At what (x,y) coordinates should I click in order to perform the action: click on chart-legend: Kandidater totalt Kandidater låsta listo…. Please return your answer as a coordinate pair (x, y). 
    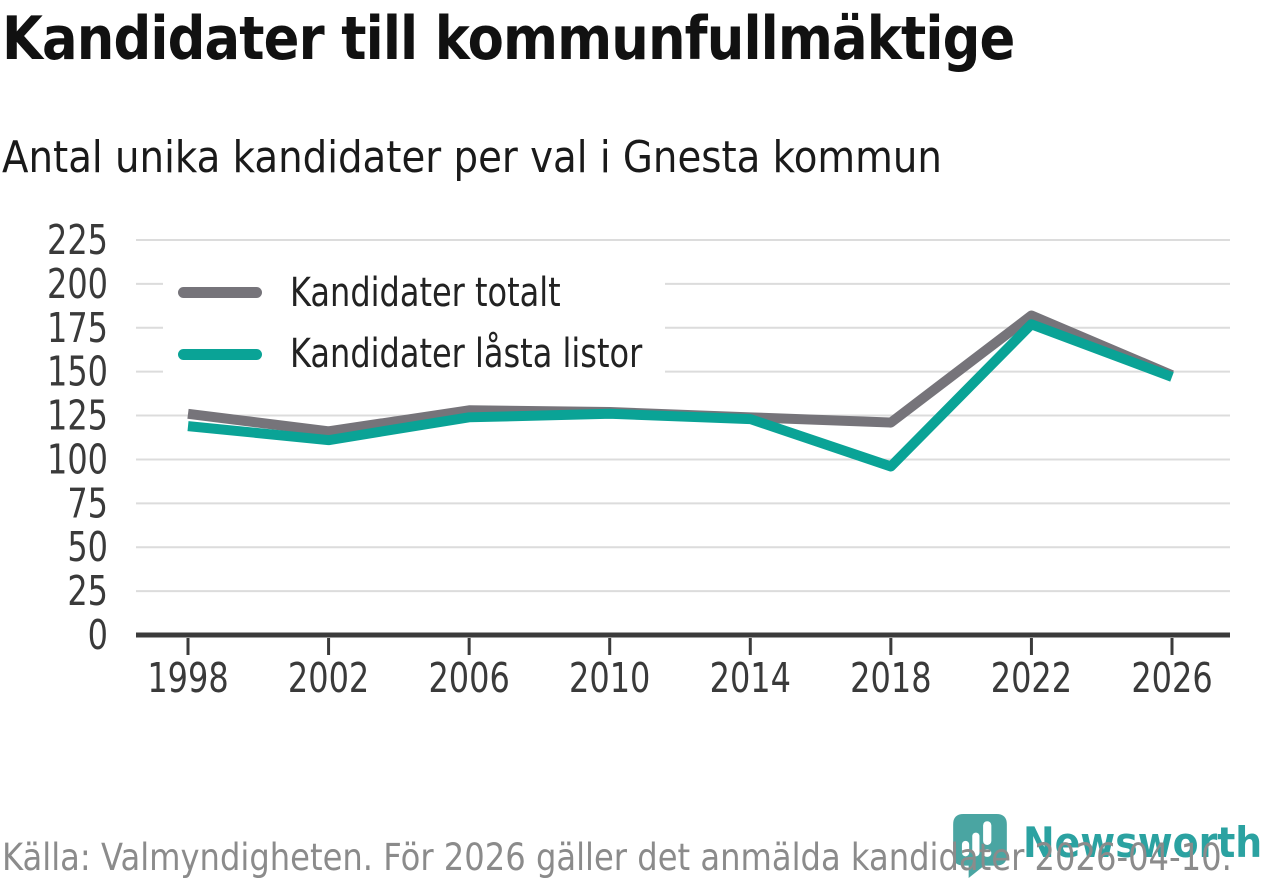
    Looking at the image, I should click on (414, 323).